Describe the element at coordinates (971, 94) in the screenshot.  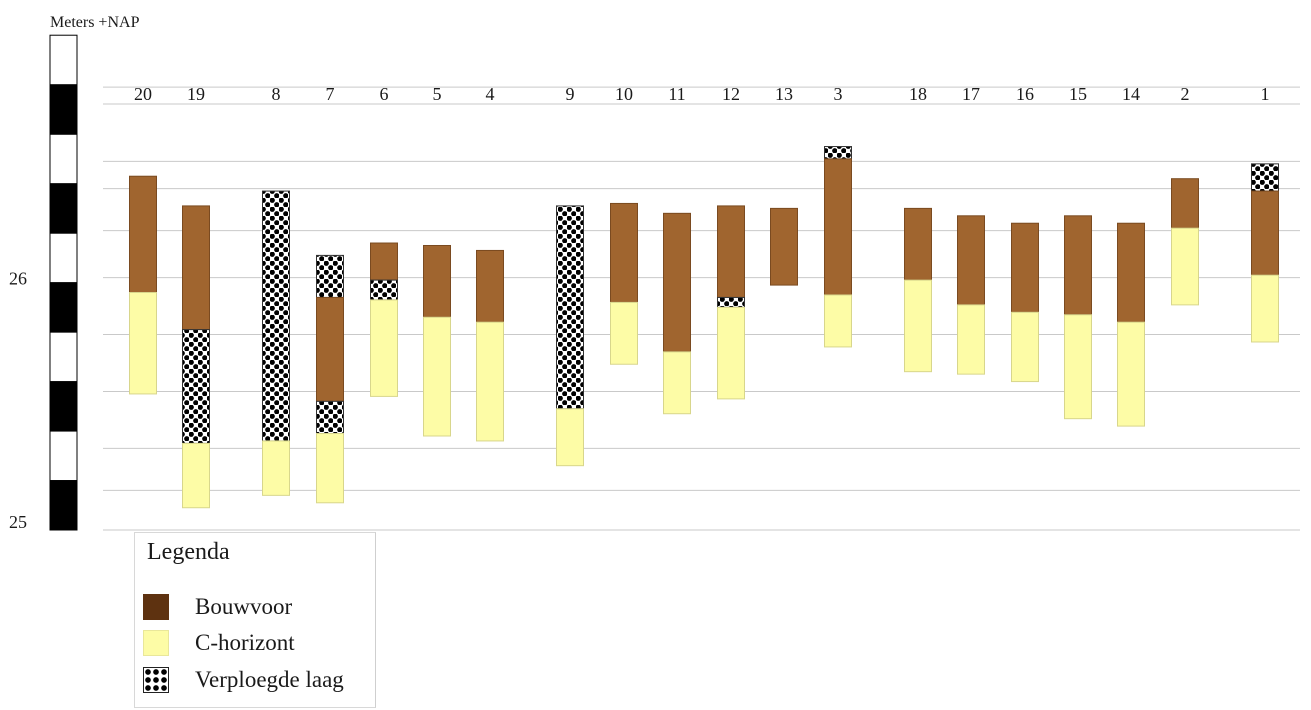
I see `profile-label: 17` at that location.